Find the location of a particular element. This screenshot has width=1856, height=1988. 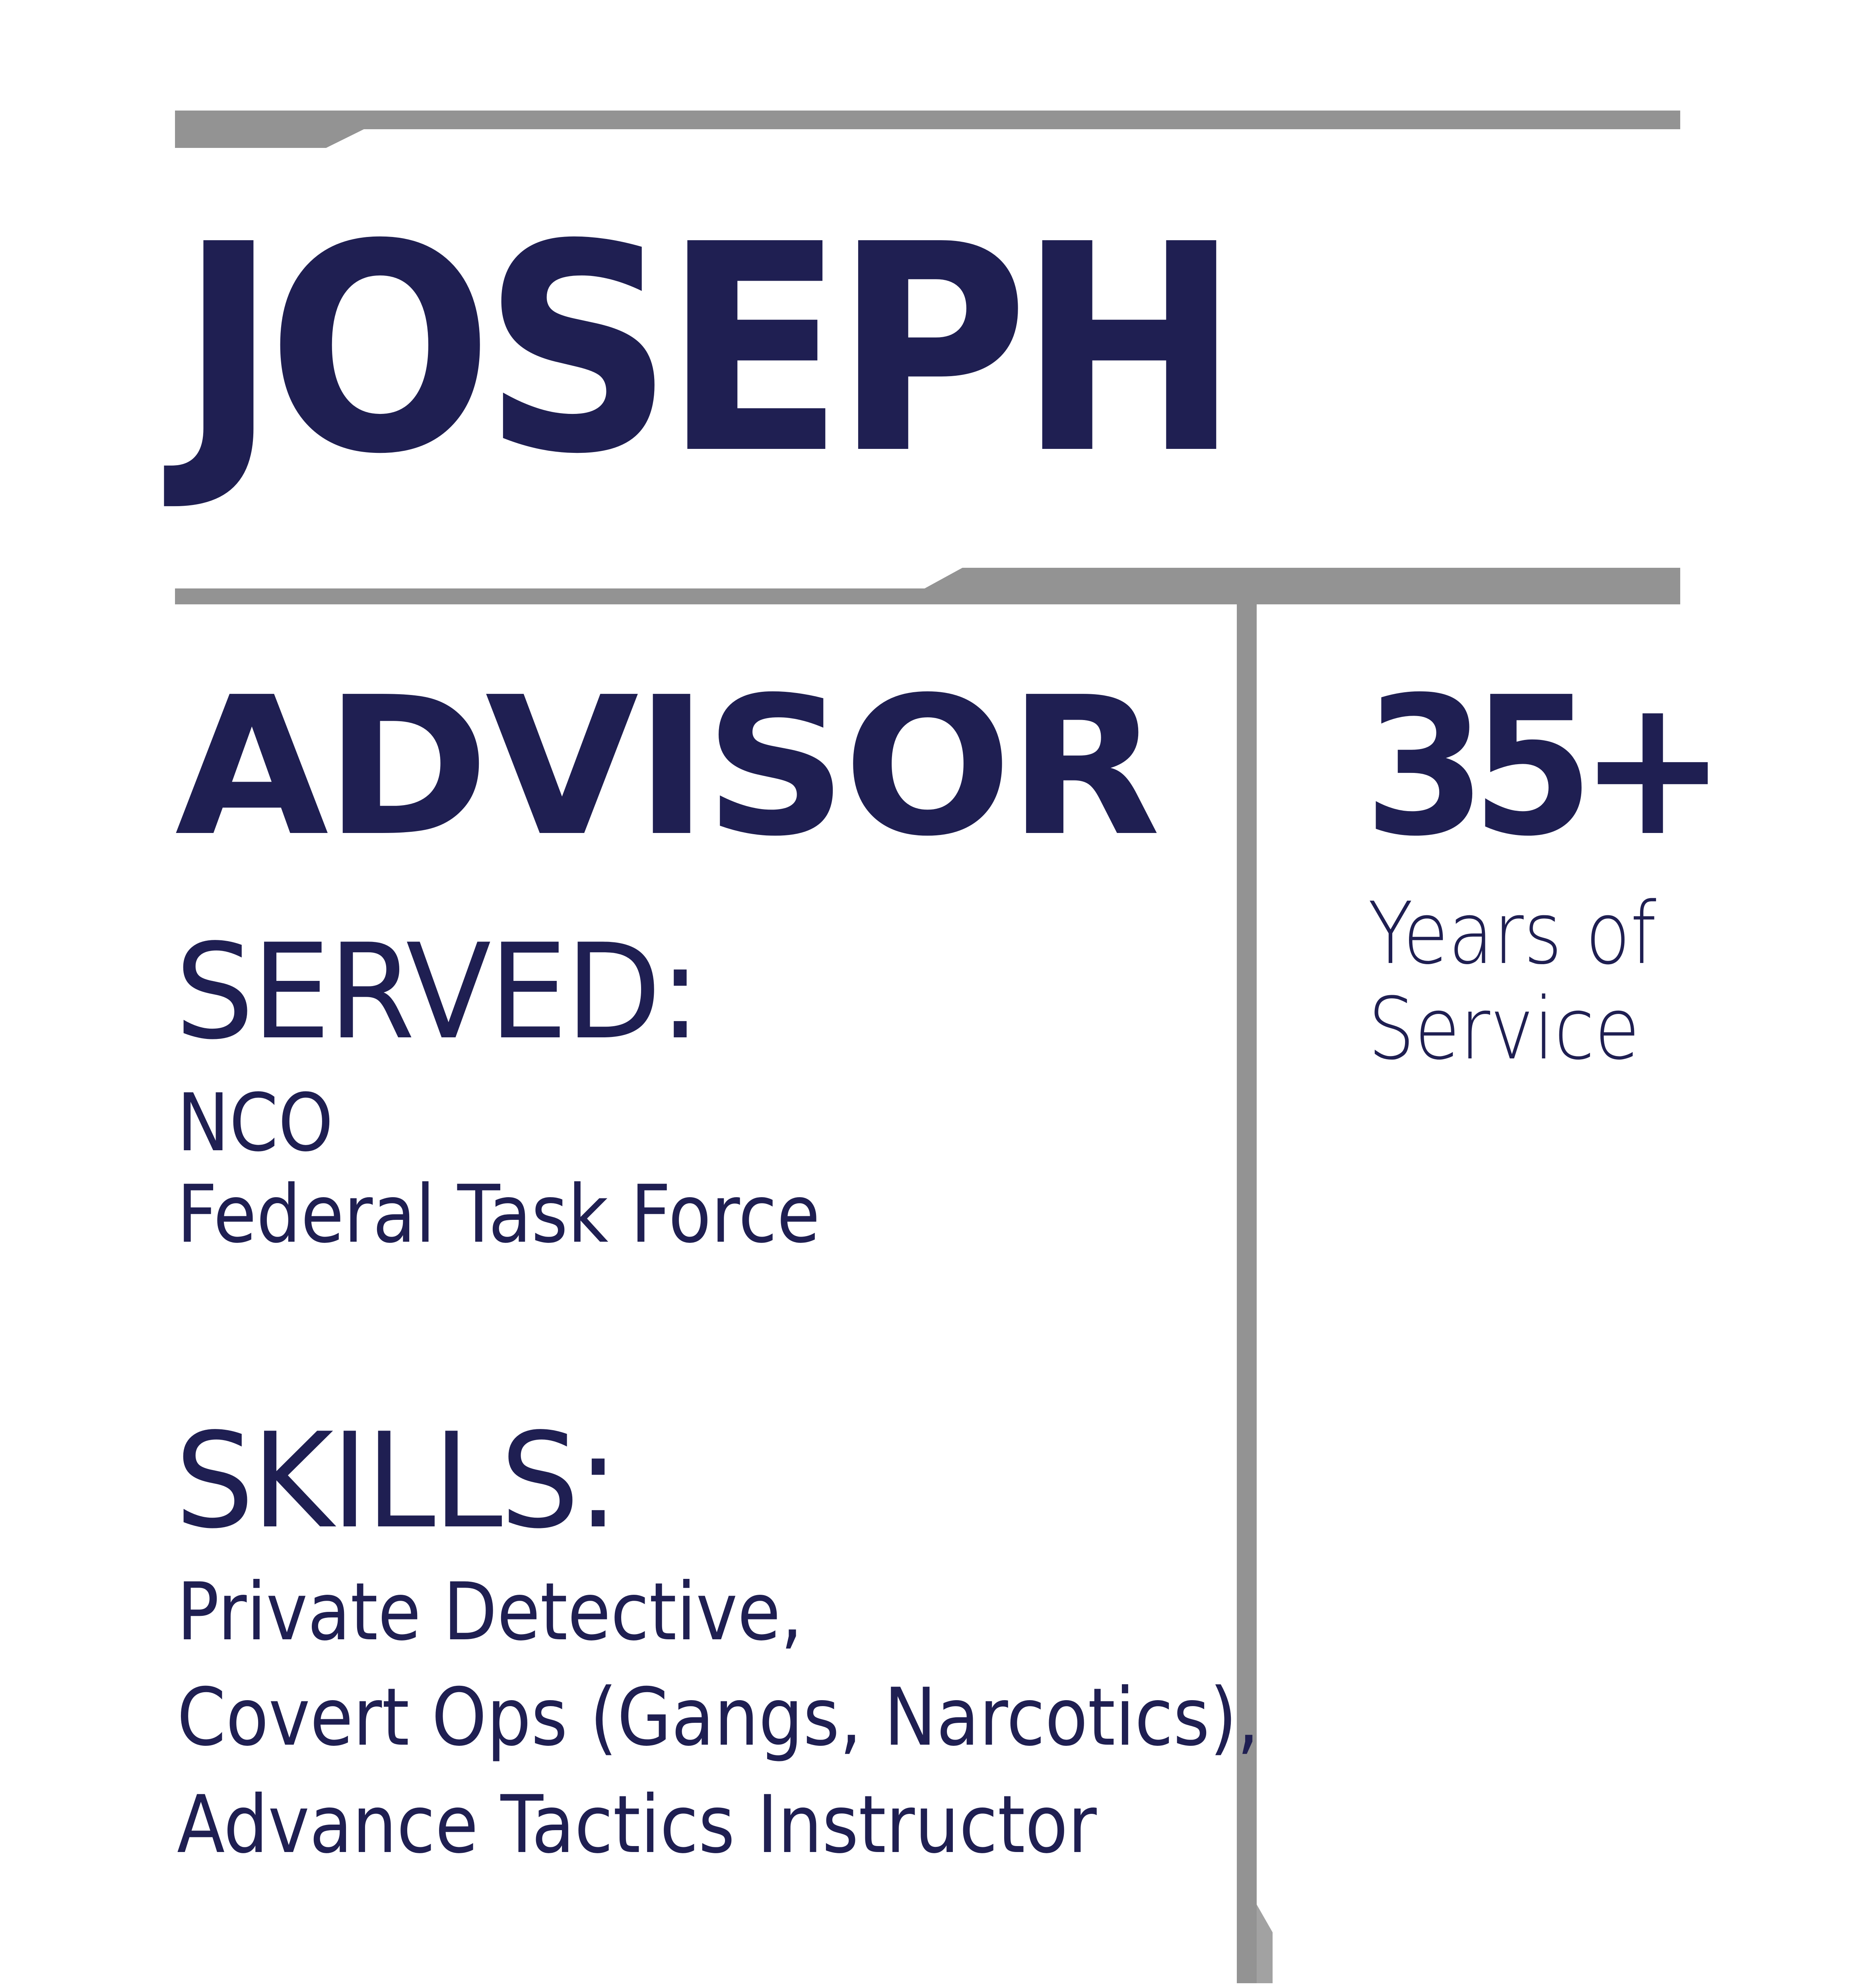

served-item: Federal Task Force is located at coordinates (498, 1214).